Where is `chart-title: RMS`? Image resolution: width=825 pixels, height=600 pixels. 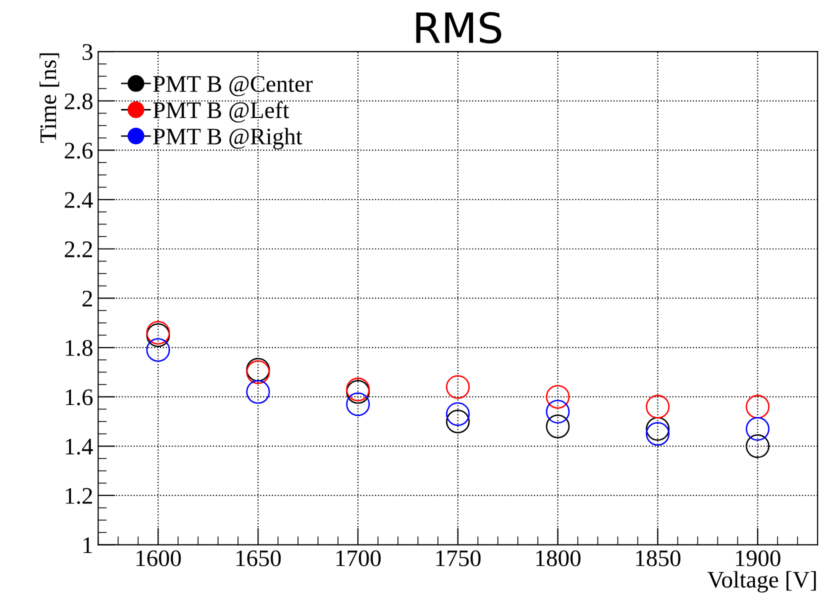
chart-title: RMS is located at coordinates (459, 28).